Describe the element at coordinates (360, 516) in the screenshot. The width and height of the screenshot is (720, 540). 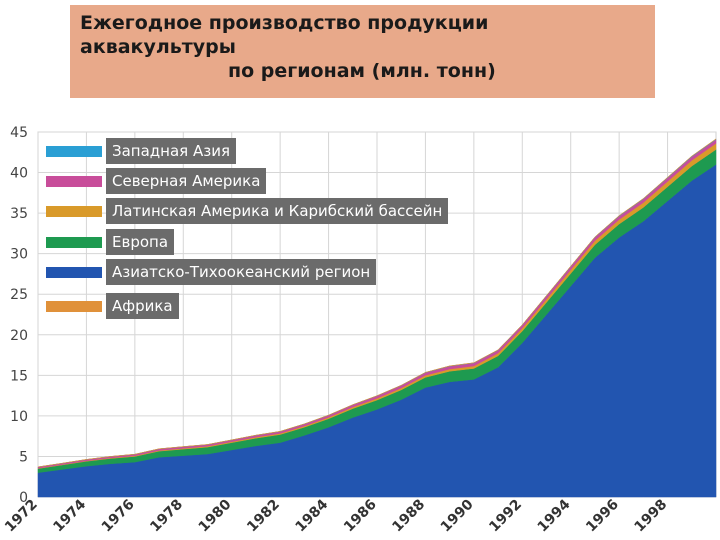
I see `x-tick-label: 1986` at that location.